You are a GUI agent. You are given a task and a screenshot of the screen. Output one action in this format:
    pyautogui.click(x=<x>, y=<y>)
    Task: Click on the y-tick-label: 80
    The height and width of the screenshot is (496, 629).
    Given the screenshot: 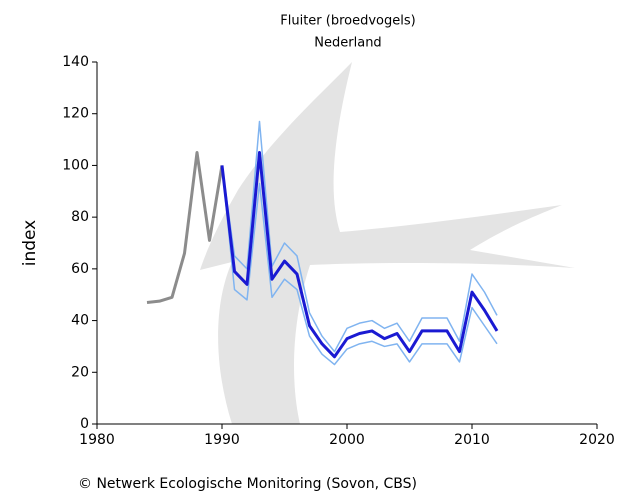 What is the action you would take?
    pyautogui.click(x=80, y=217)
    